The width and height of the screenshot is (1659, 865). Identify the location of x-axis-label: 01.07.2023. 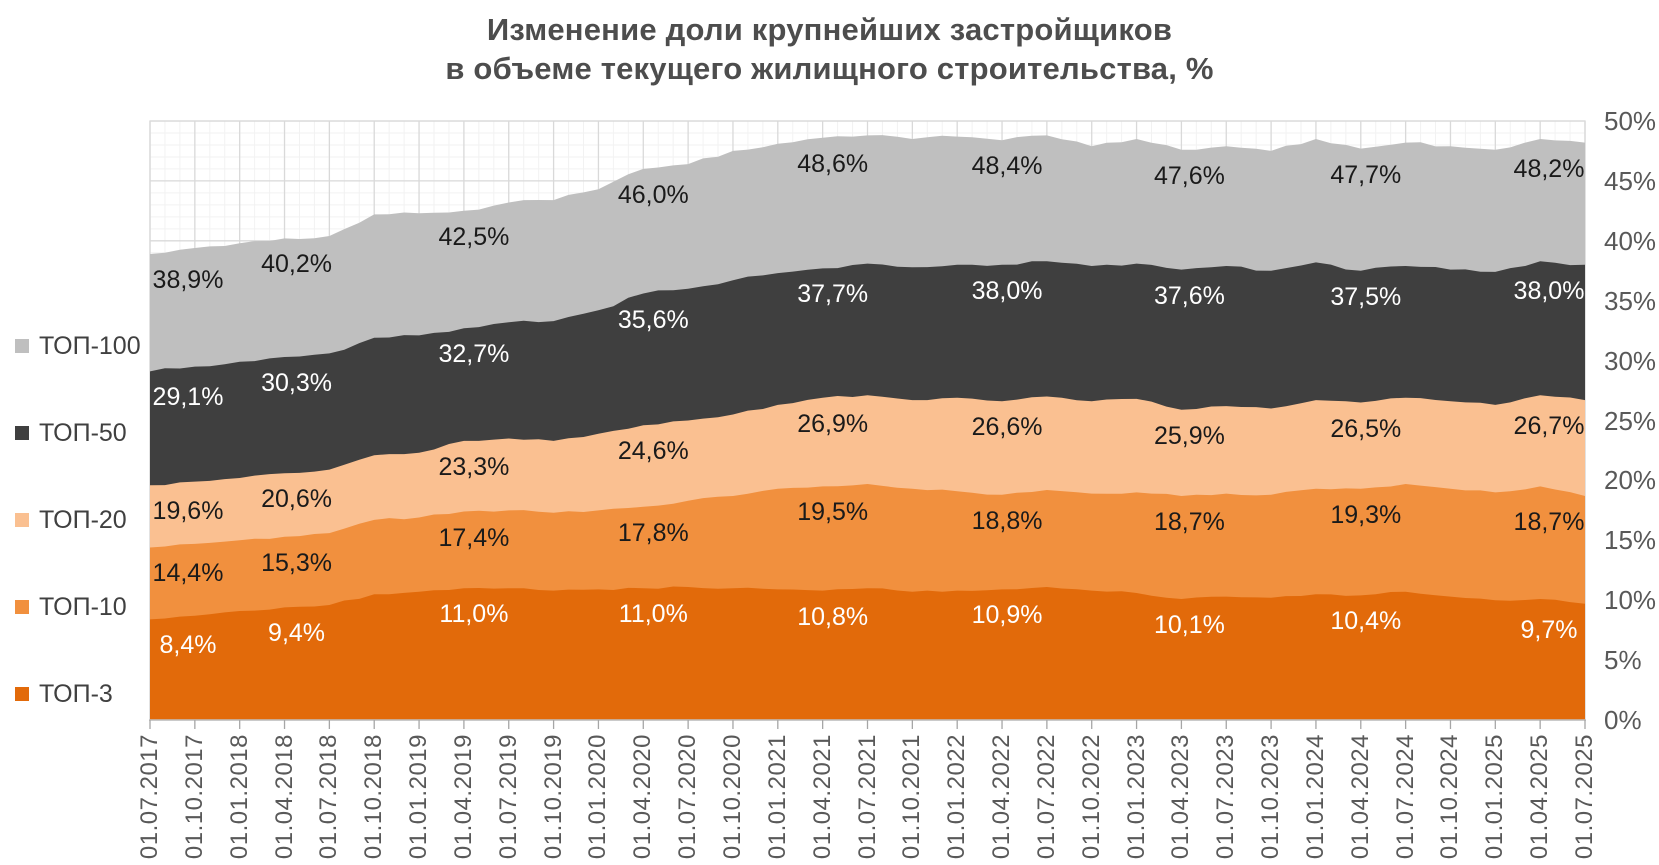
(1226, 797).